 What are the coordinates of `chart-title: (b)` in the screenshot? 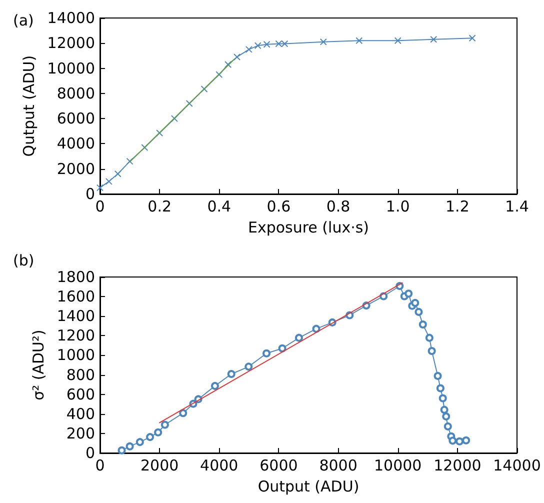 It's located at (23, 261).